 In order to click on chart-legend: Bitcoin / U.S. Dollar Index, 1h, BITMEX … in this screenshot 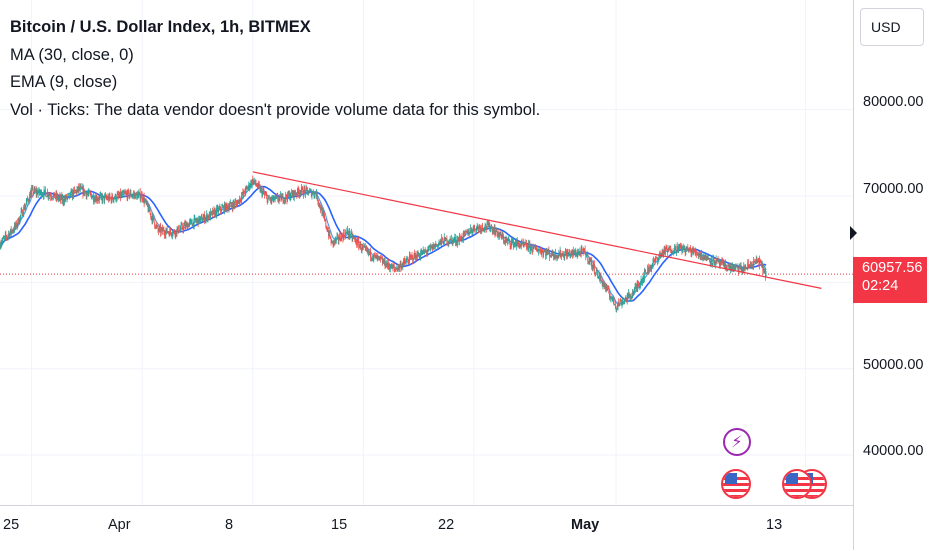, I will do `click(275, 69)`.